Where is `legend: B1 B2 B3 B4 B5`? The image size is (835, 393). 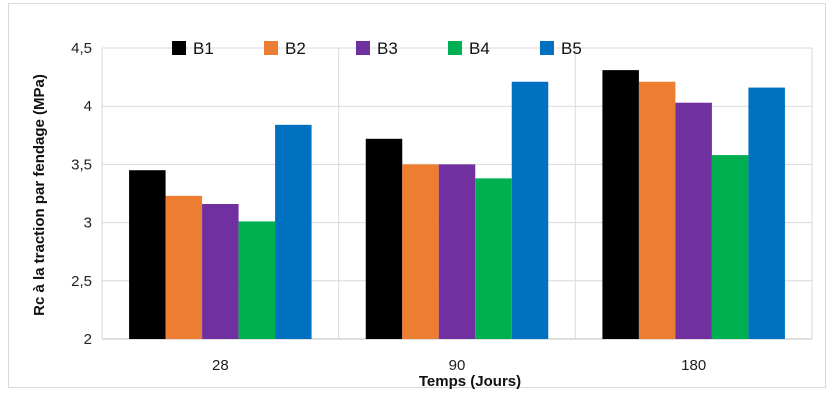 legend: B1 B2 B3 B4 B5 is located at coordinates (377, 48).